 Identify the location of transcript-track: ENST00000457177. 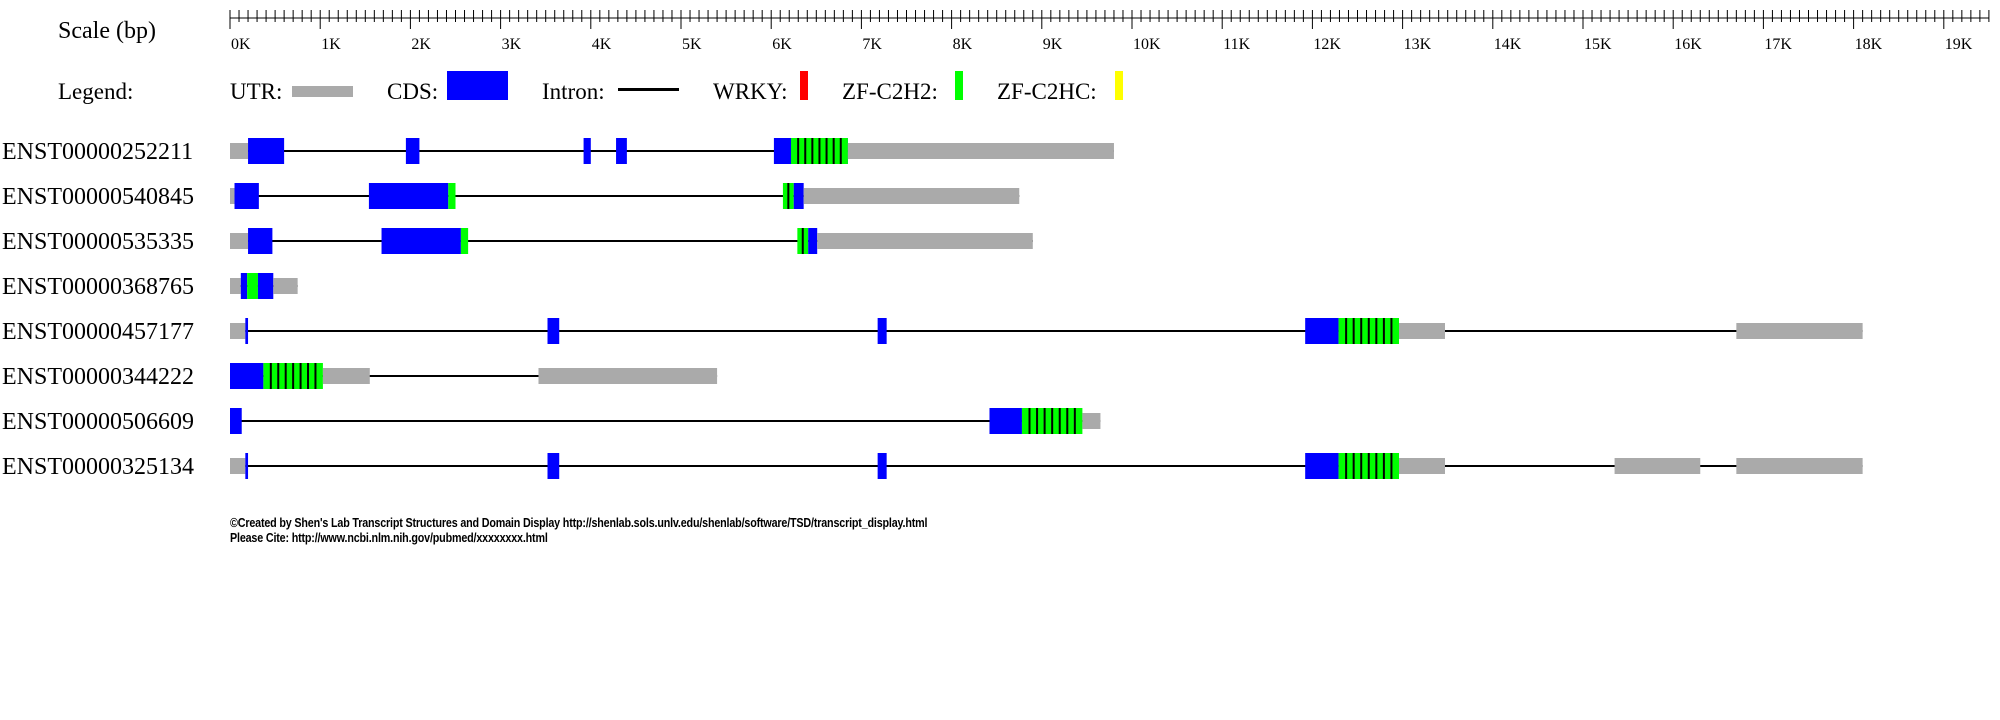
(932, 331).